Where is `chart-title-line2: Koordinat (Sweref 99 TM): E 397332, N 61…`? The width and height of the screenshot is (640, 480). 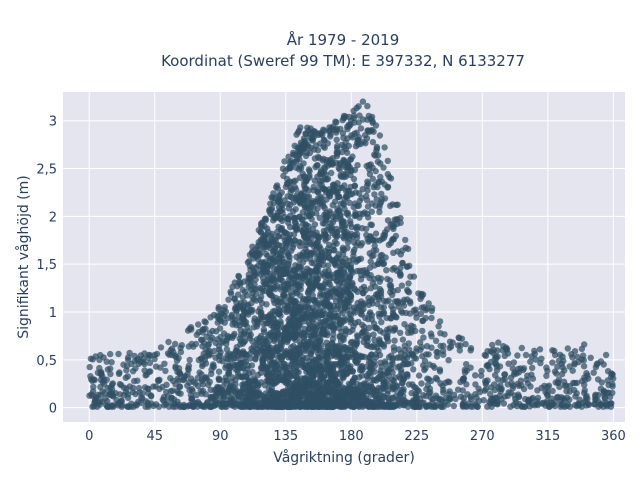
chart-title-line2: Koordinat (Sweref 99 TM): E 397332, N 61… is located at coordinates (343, 61).